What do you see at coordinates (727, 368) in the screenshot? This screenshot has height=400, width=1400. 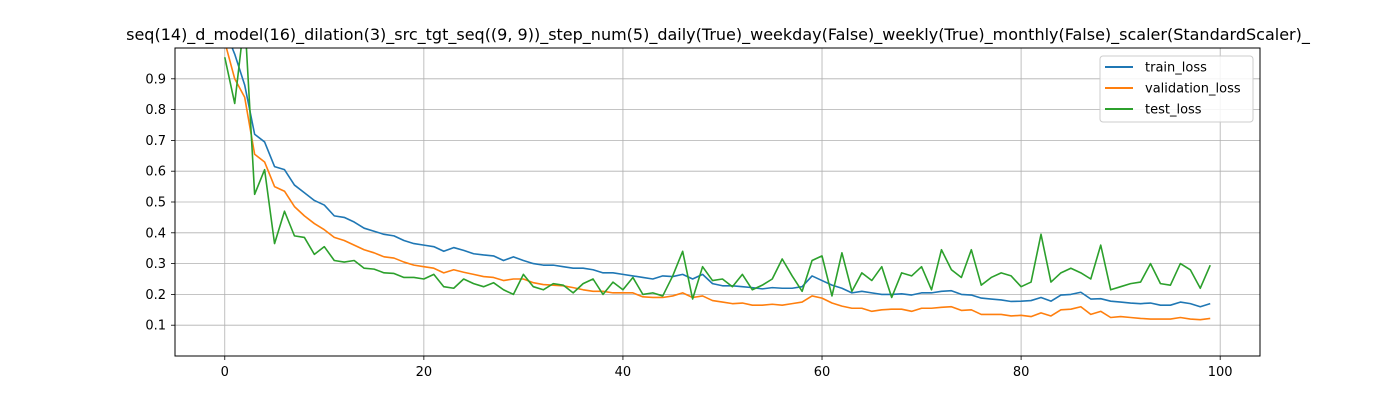 I see `x-axis-ticks: 0 20 40 60 80 100` at bounding box center [727, 368].